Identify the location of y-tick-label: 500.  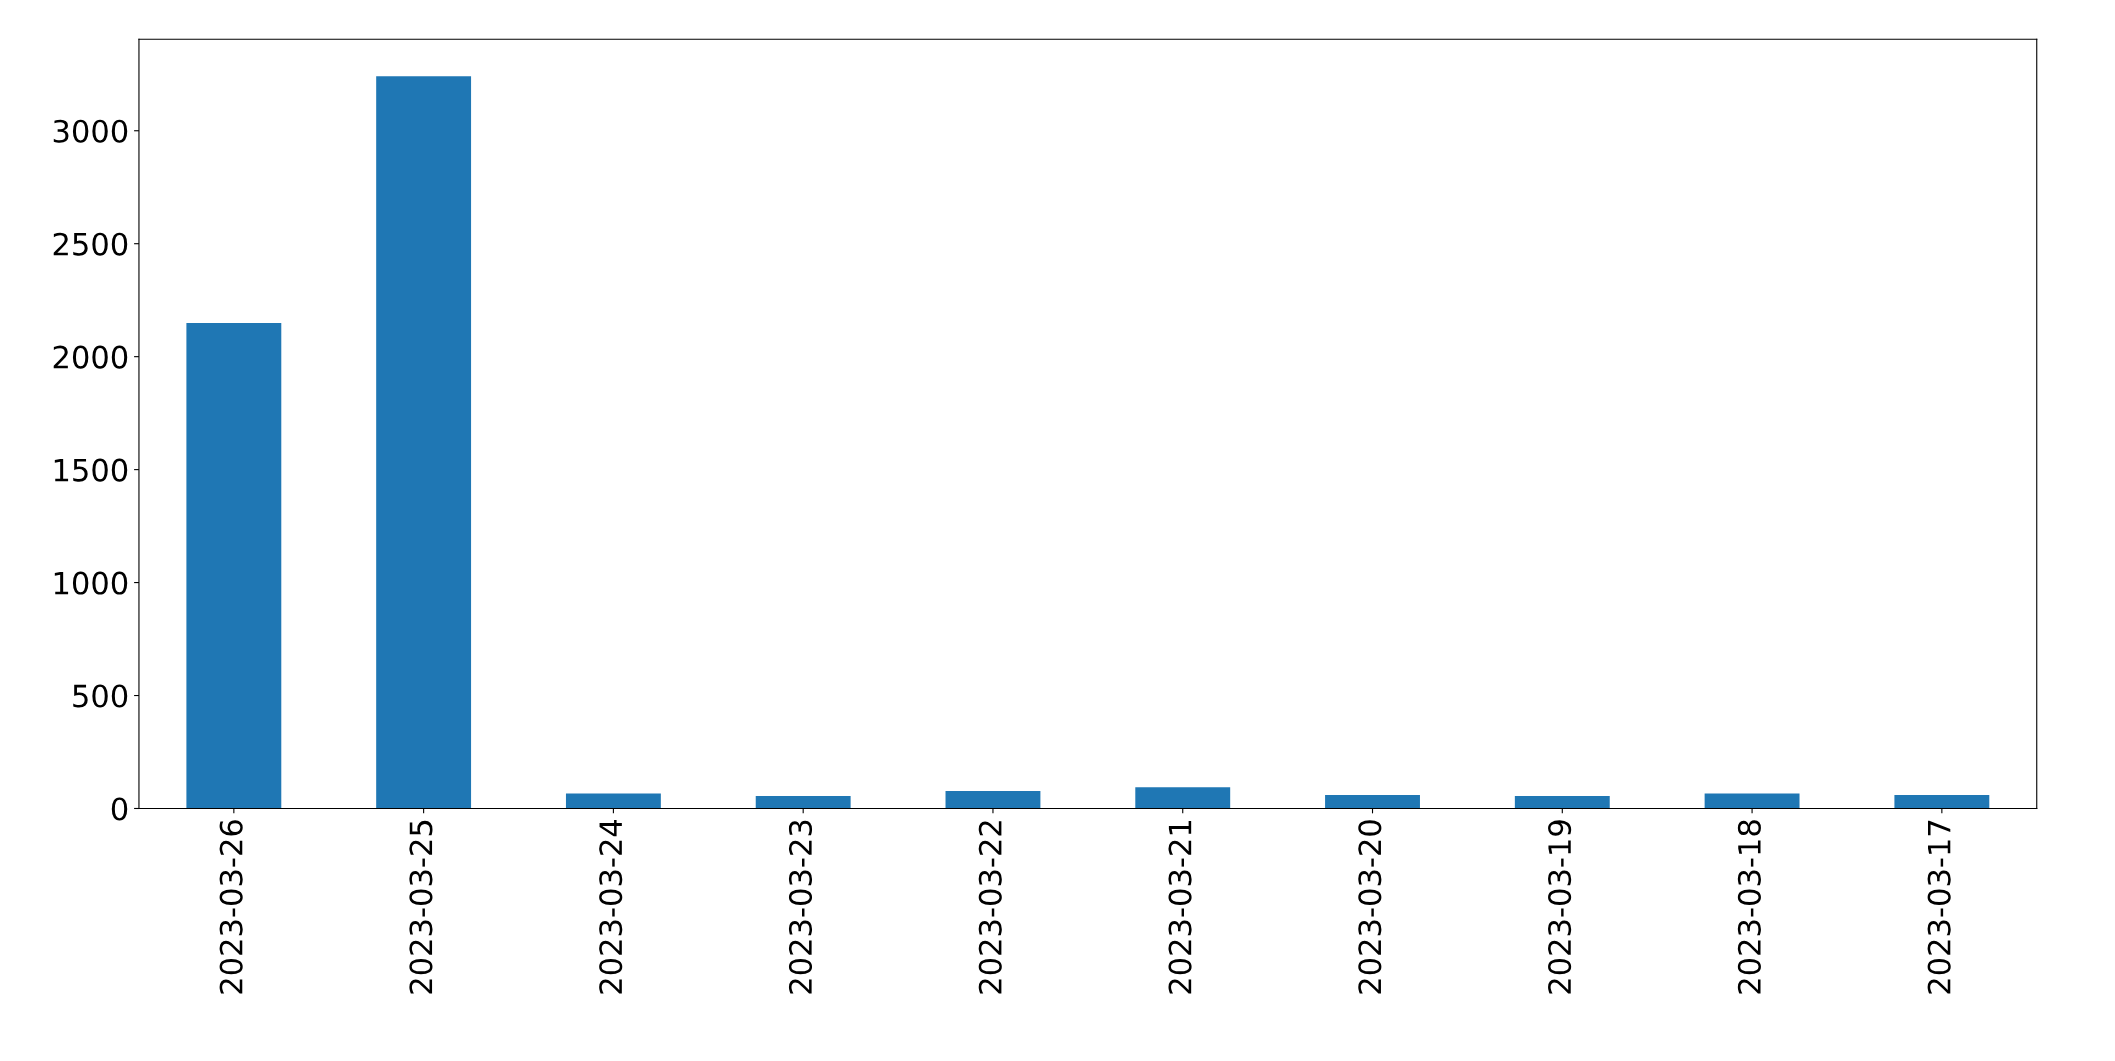
(100, 696).